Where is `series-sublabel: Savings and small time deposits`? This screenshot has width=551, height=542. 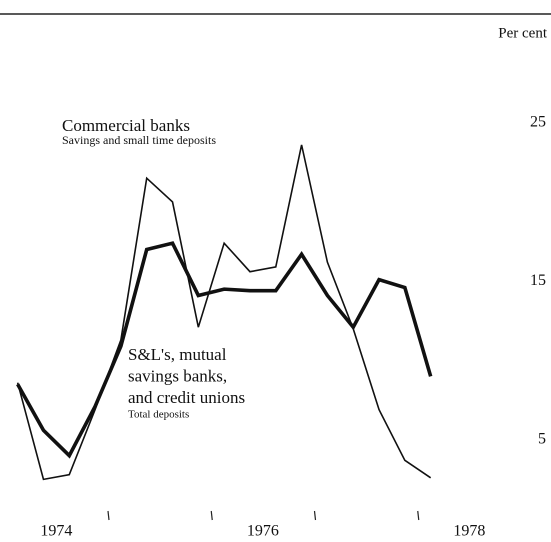
series-sublabel: Savings and small time deposits is located at coordinates (139, 140).